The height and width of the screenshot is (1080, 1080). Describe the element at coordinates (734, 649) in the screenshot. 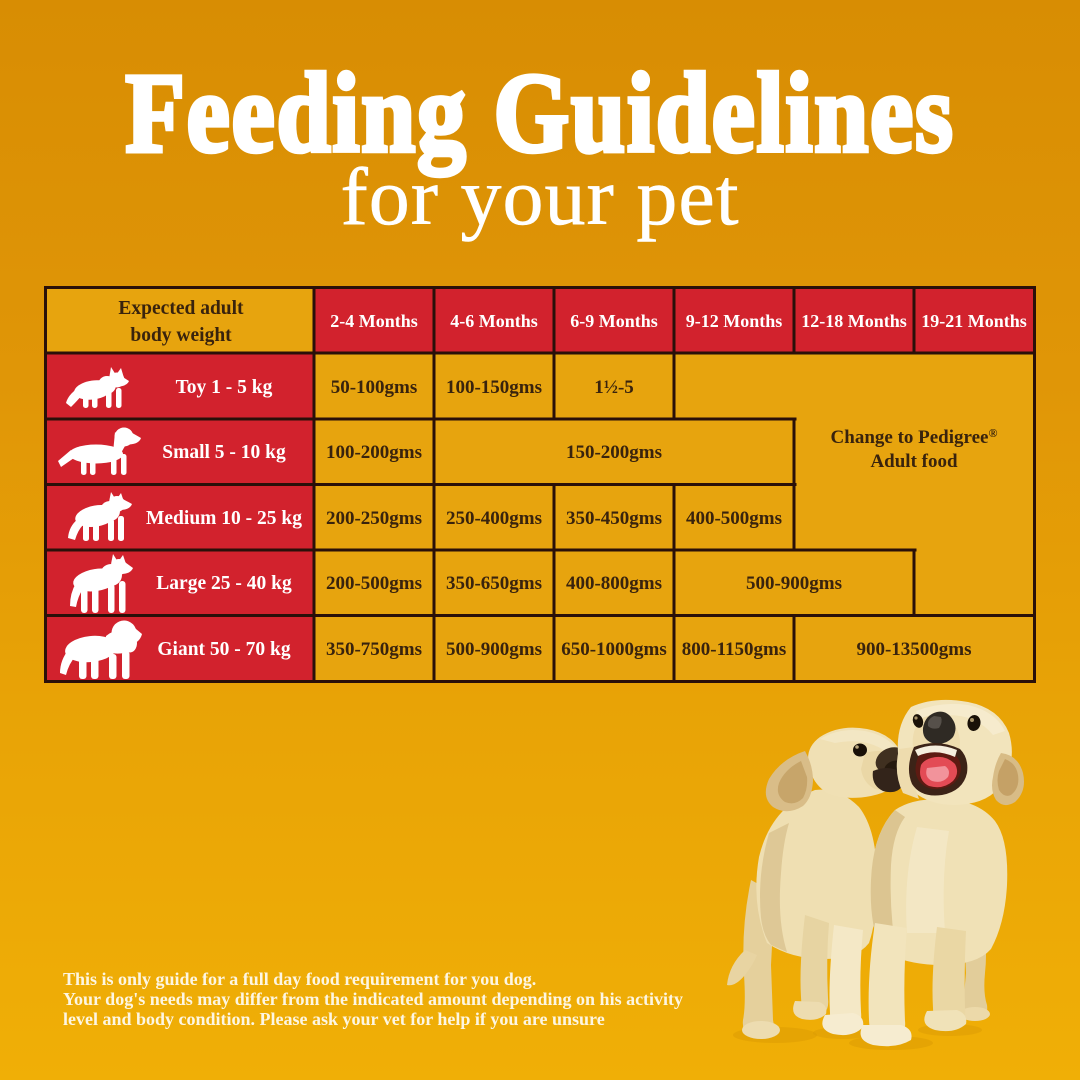

I see `svg-text: 800-1150gms` at that location.